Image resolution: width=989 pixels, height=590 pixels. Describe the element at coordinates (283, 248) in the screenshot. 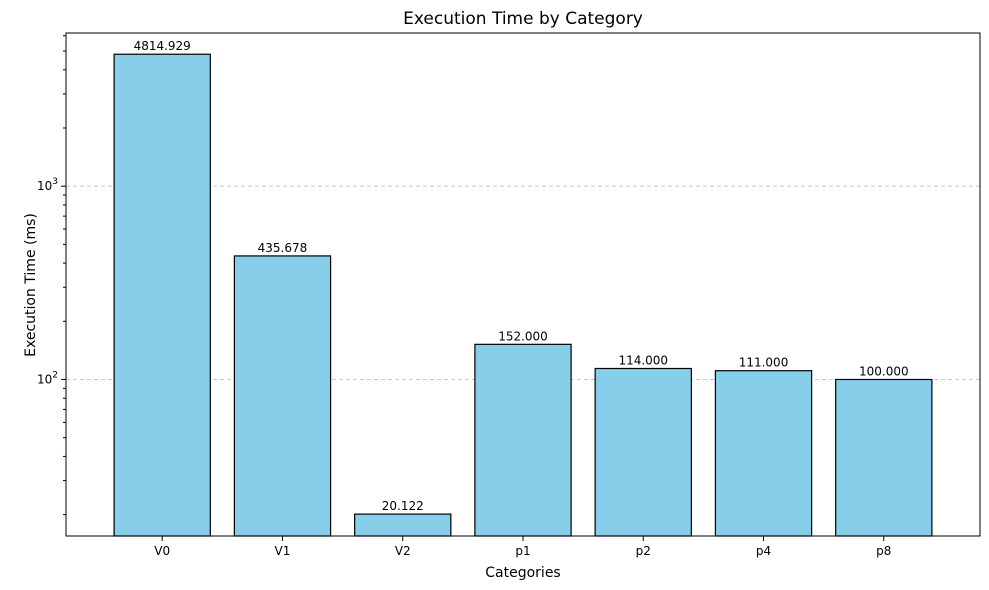

I see `data-label-v1: 435.678` at that location.